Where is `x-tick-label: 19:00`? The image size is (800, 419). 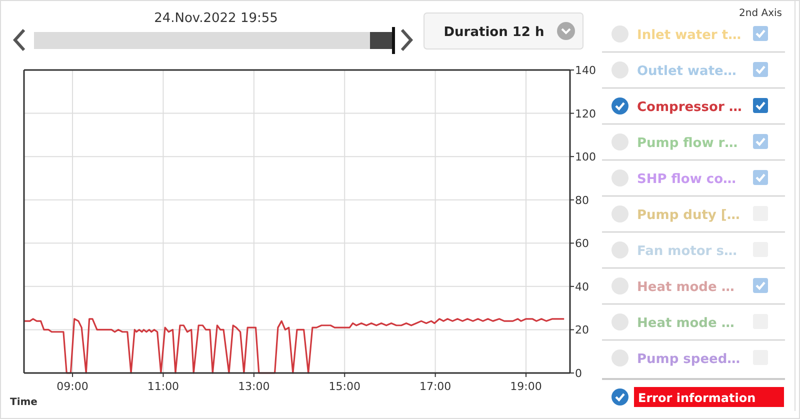 x-tick-label: 19:00 is located at coordinates (526, 386).